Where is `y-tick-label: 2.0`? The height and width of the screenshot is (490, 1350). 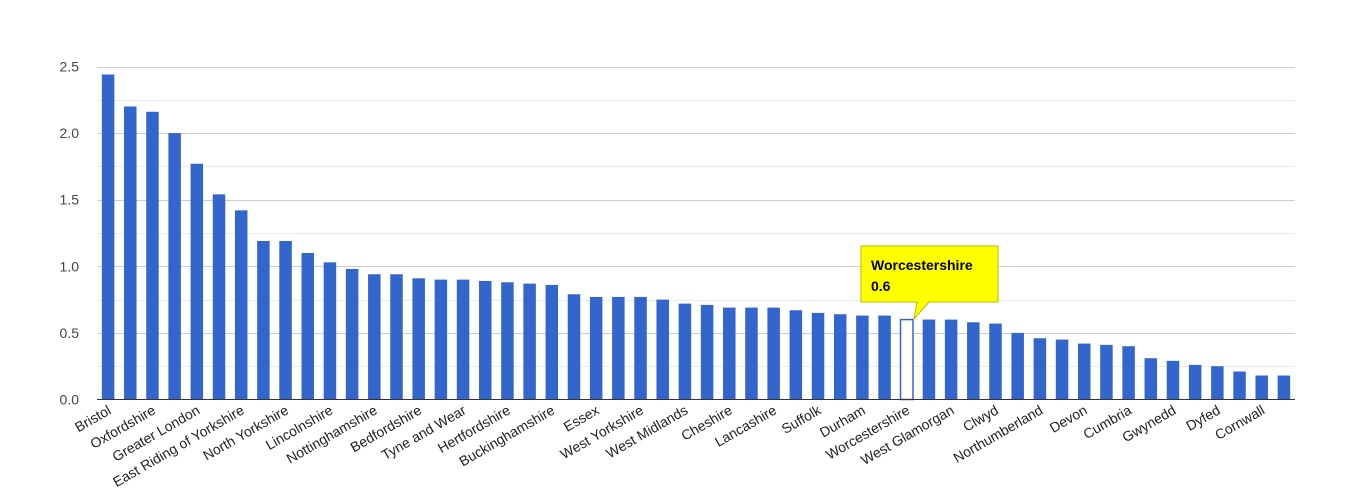
y-tick-label: 2.0 is located at coordinates (70, 133).